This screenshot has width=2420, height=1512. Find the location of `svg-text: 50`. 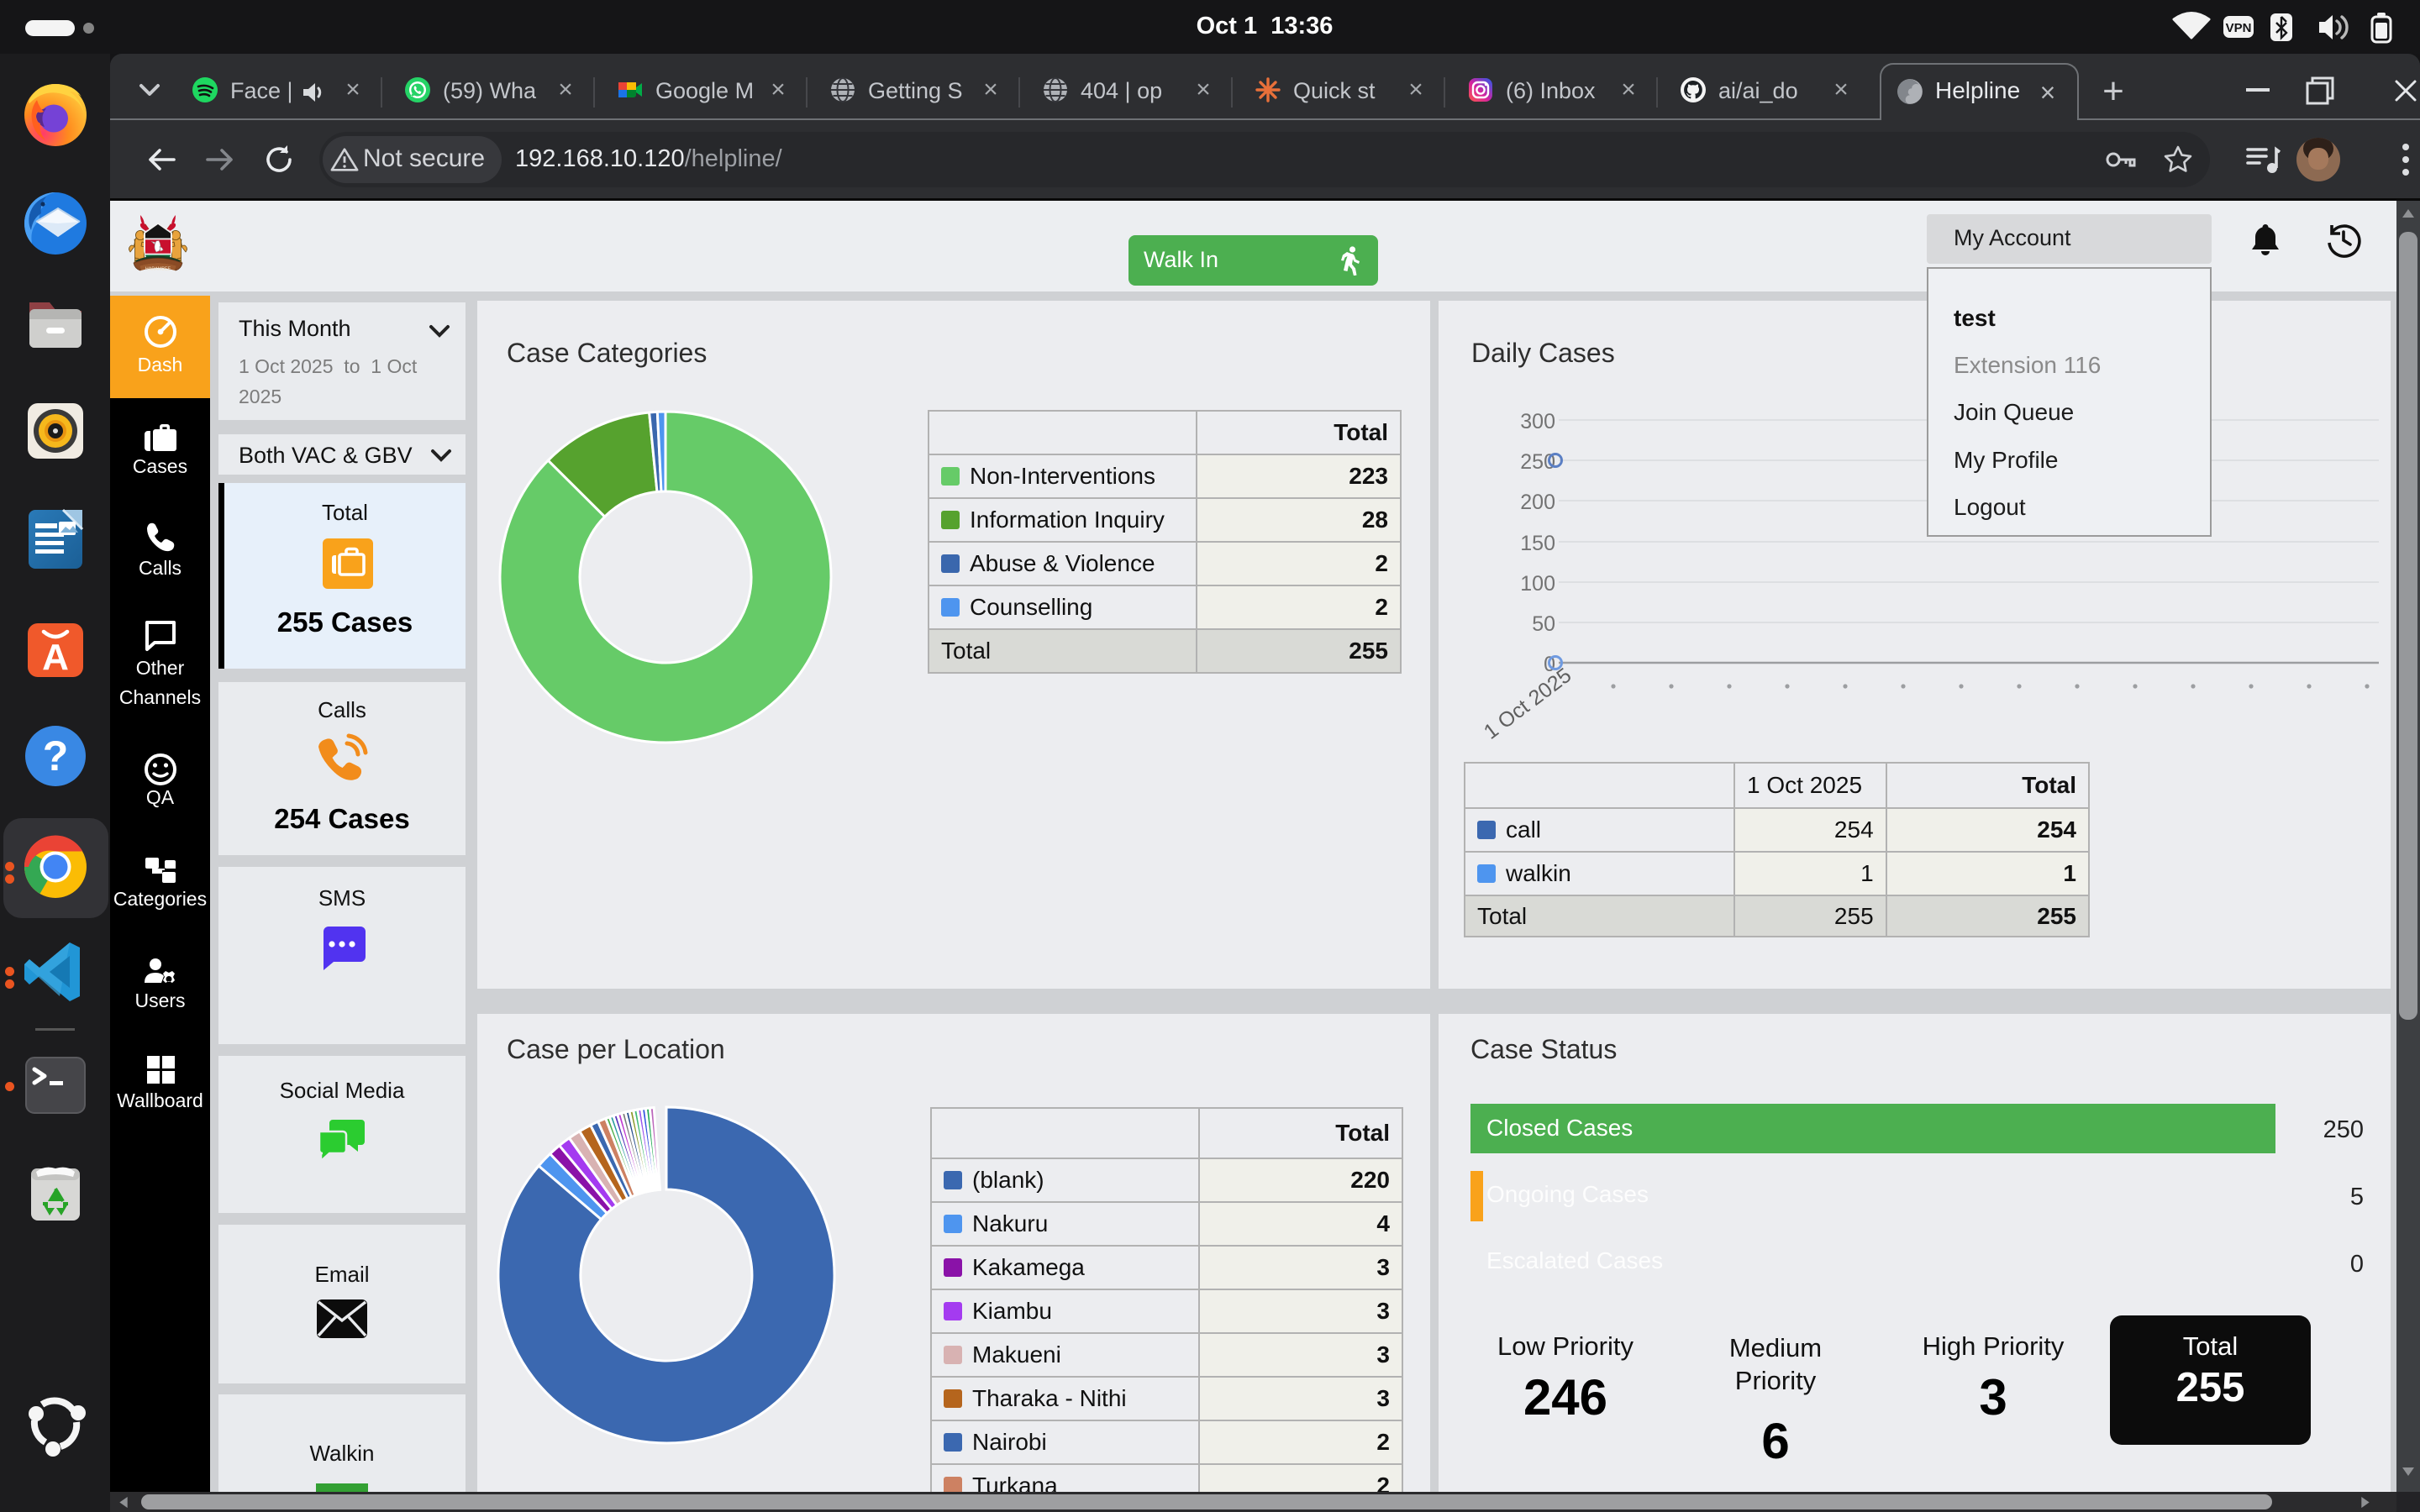

svg-text: 50 is located at coordinates (1543, 624).